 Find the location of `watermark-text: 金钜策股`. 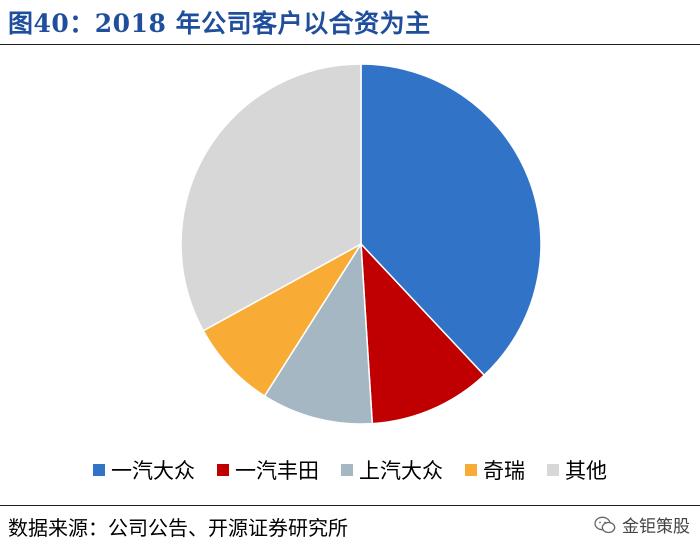

watermark-text: 金钜策股 is located at coordinates (656, 527).